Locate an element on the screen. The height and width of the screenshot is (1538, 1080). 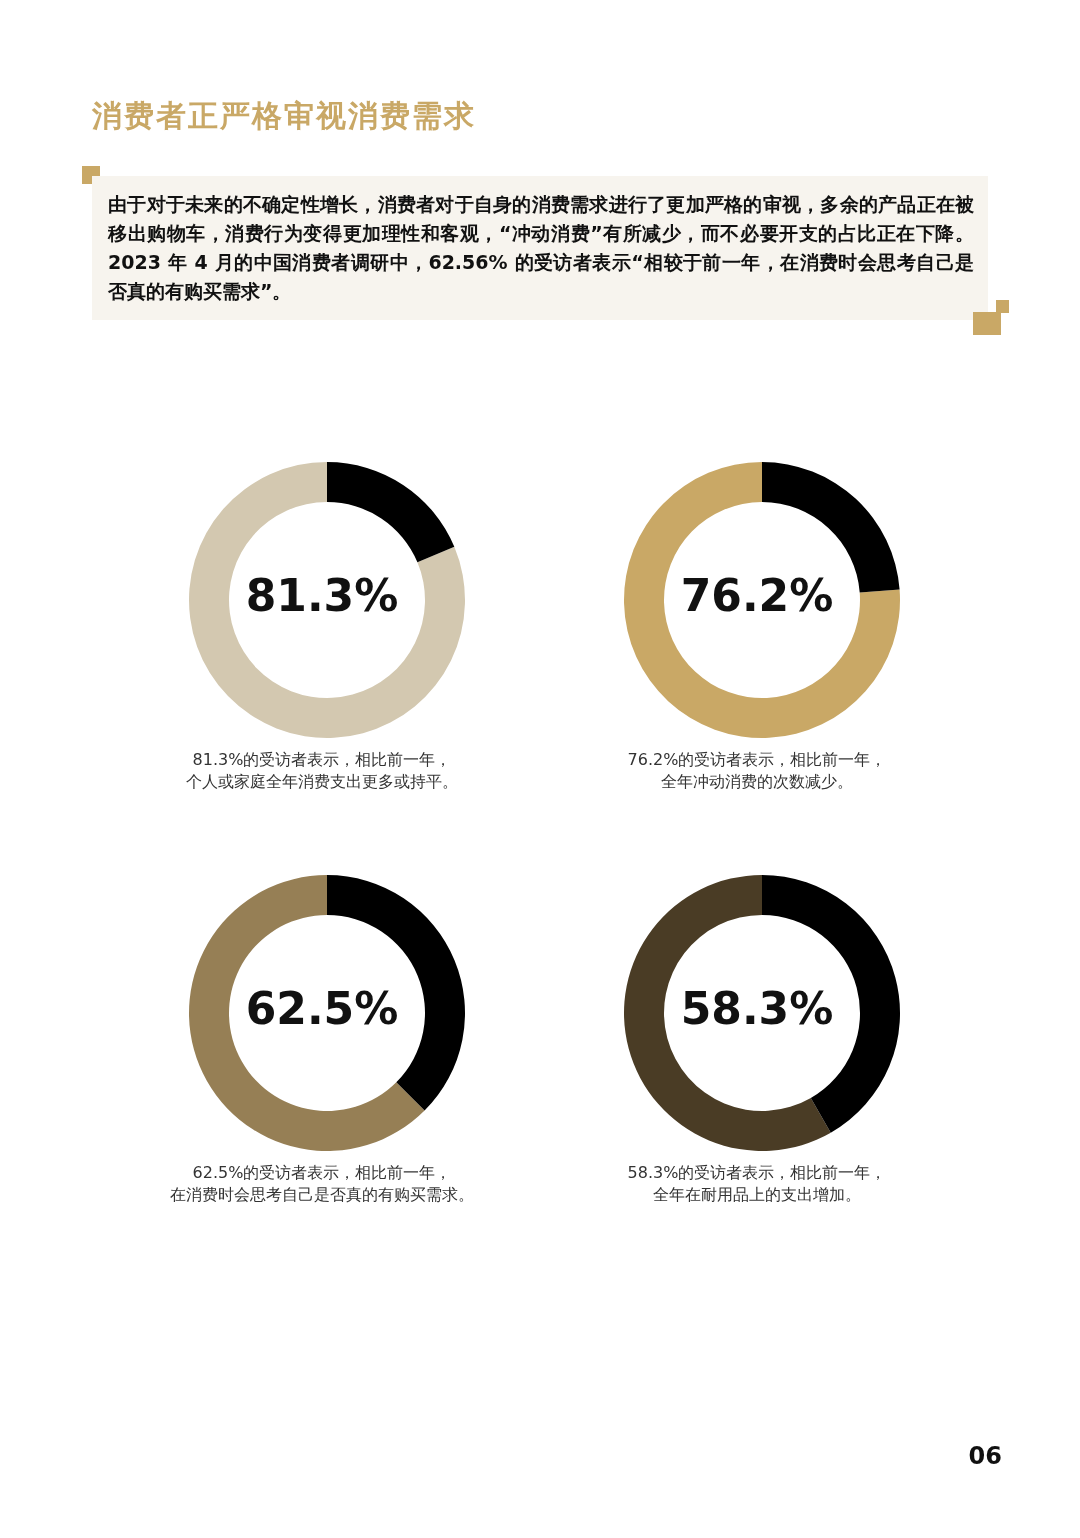
text: 62.5%的受访者表示，相比前一年，在消费时会思考自己是否真的有购买需求。 is located at coordinates (322, 1184).